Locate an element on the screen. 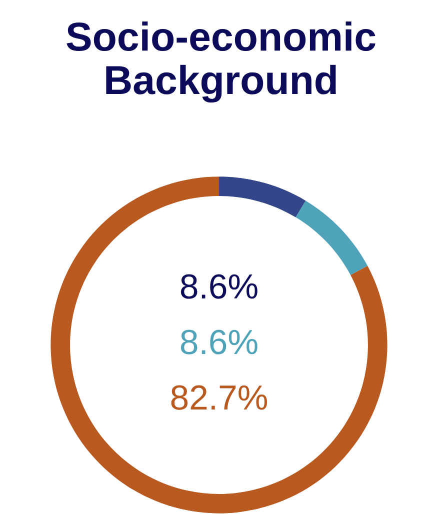 The height and width of the screenshot is (514, 442). text: 82.7% is located at coordinates (219, 397).